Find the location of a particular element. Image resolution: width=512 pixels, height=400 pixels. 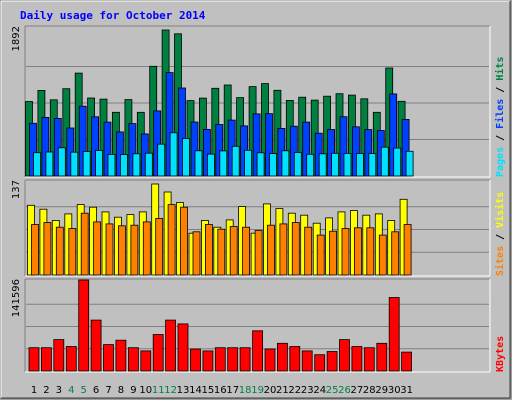

series-pages is located at coordinates (223, 154).